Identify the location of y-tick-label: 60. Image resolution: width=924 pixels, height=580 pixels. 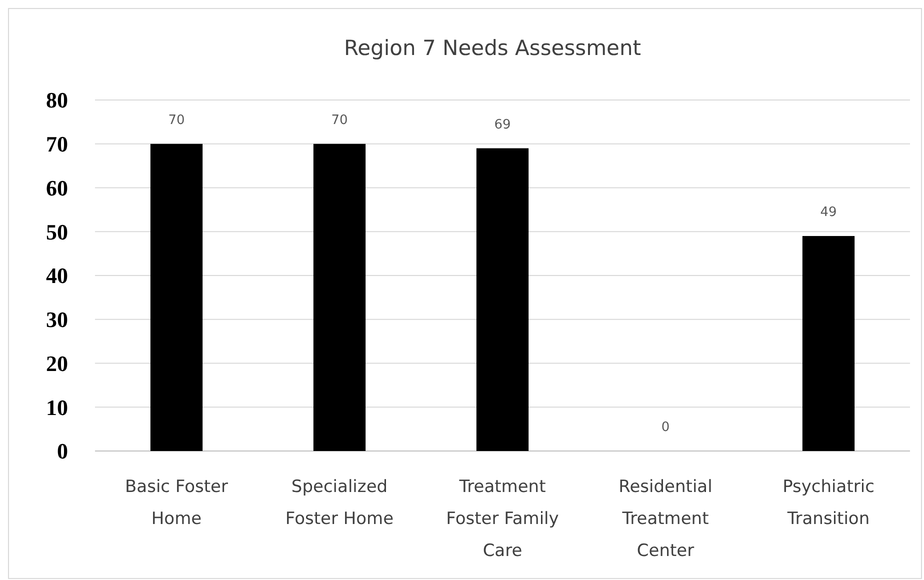
(57, 187).